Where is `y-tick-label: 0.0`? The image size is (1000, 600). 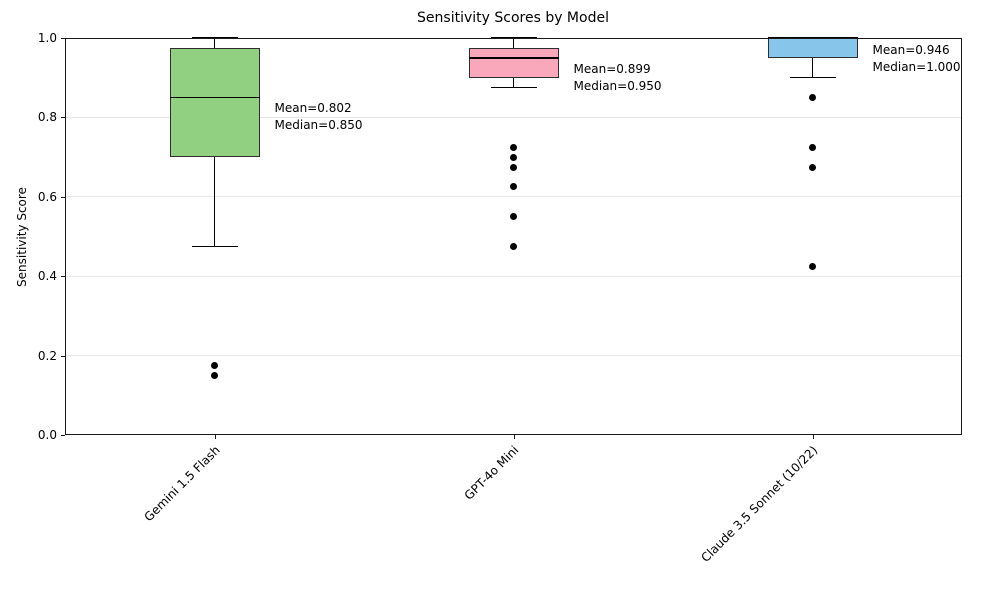
y-tick-label: 0.0 is located at coordinates (47, 435).